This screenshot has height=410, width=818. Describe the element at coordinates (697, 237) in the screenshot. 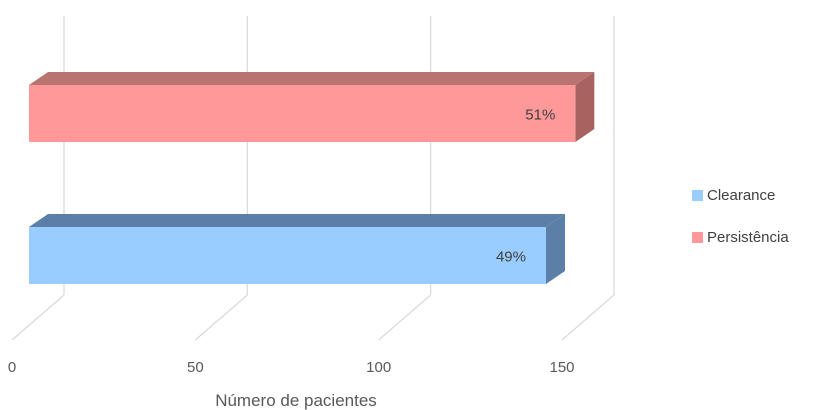

I see `legend-swatch-persistencia` at that location.